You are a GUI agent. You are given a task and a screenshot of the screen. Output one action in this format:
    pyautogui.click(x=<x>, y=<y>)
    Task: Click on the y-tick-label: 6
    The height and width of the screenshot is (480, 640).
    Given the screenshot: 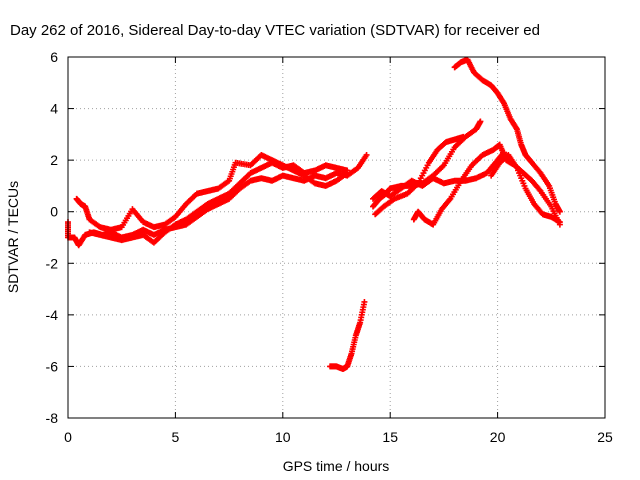 What is the action you would take?
    pyautogui.click(x=54, y=57)
    